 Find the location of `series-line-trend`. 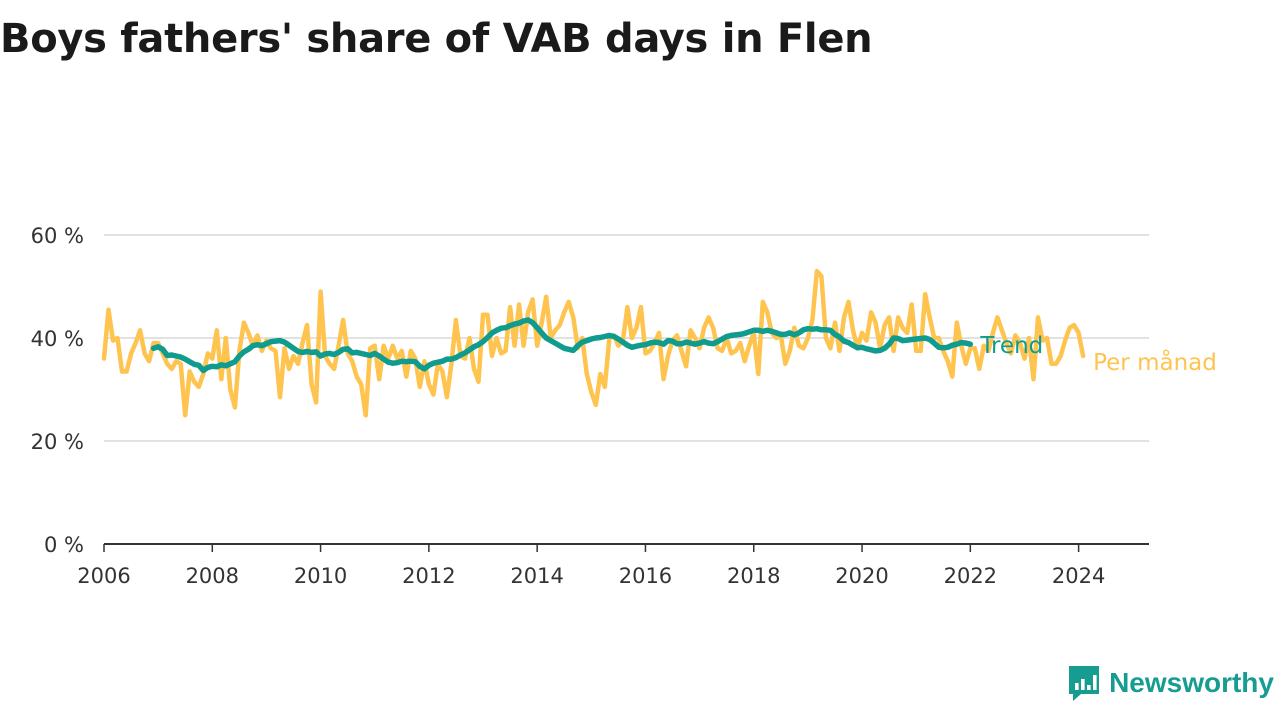

series-line-trend is located at coordinates (562, 345).